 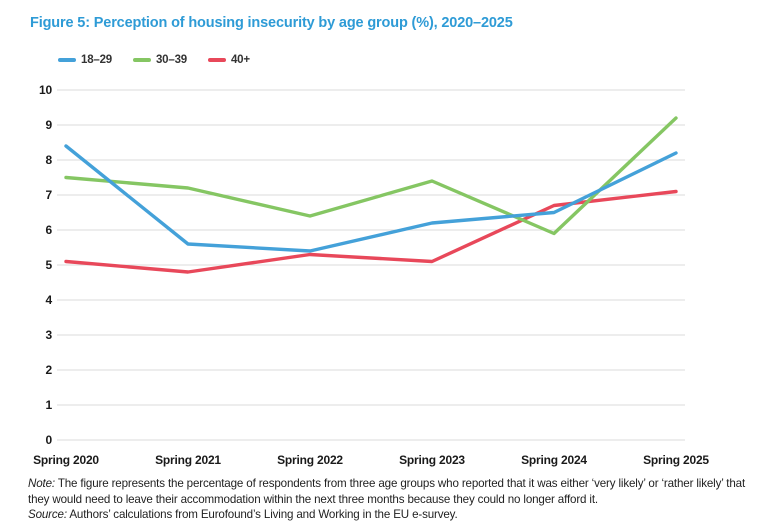 What do you see at coordinates (432, 460) in the screenshot?
I see `x-axis-tick-label: Spring 2023` at bounding box center [432, 460].